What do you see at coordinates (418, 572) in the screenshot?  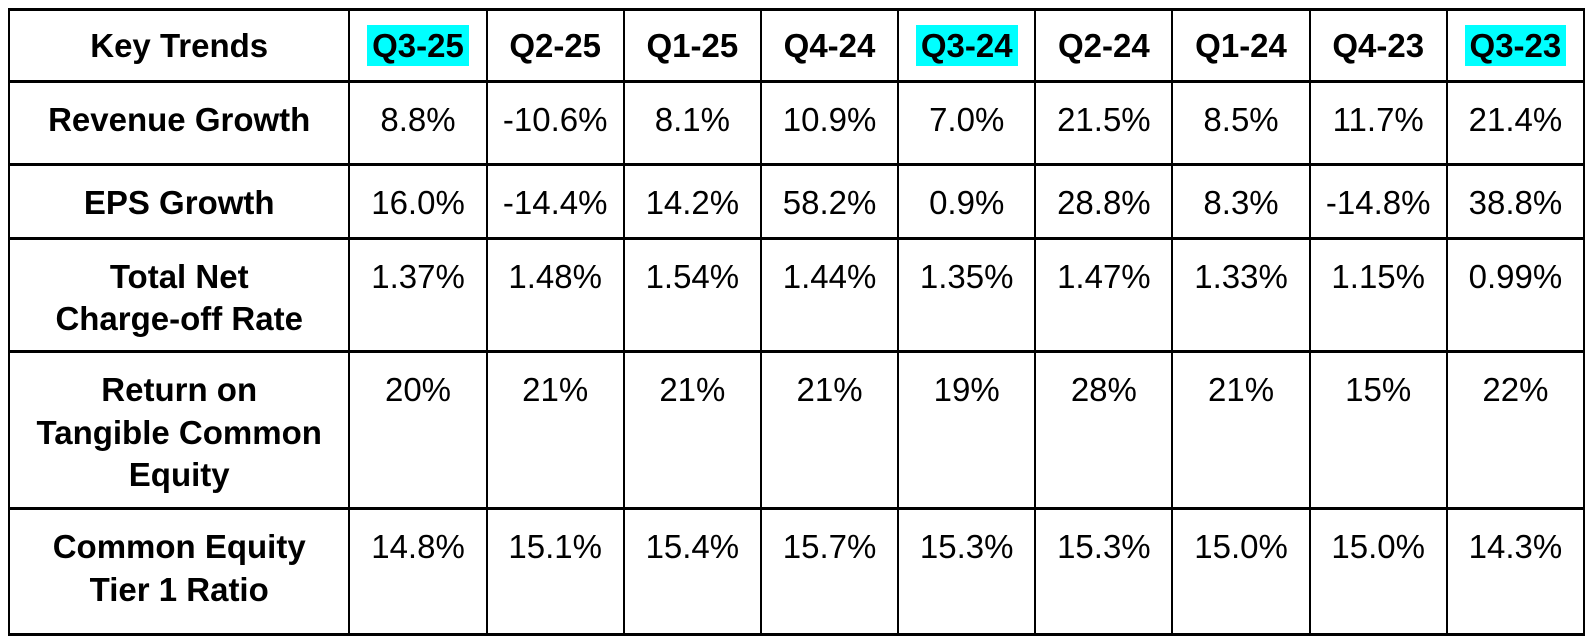 I see `data-cell: 14.8%` at bounding box center [418, 572].